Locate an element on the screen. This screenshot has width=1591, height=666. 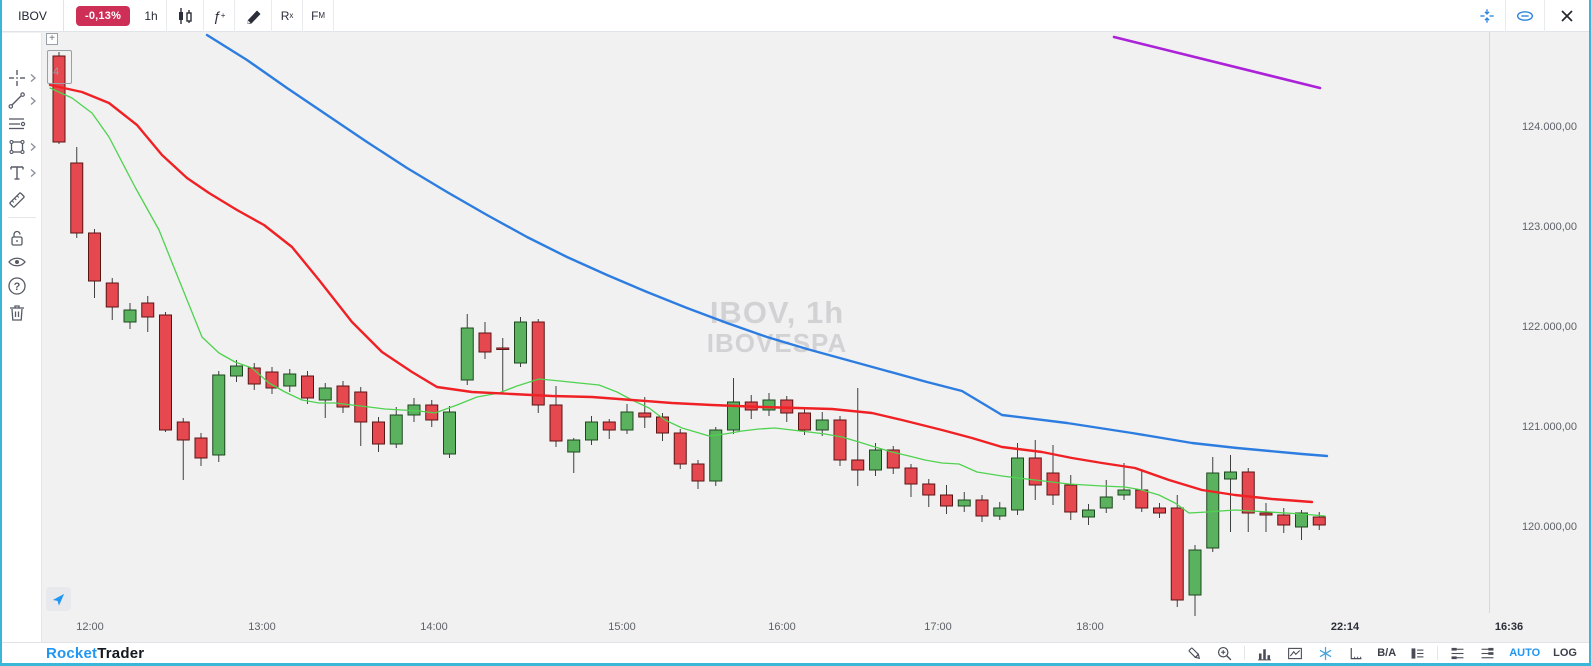
volume-panel-button is located at coordinates (1264, 653).